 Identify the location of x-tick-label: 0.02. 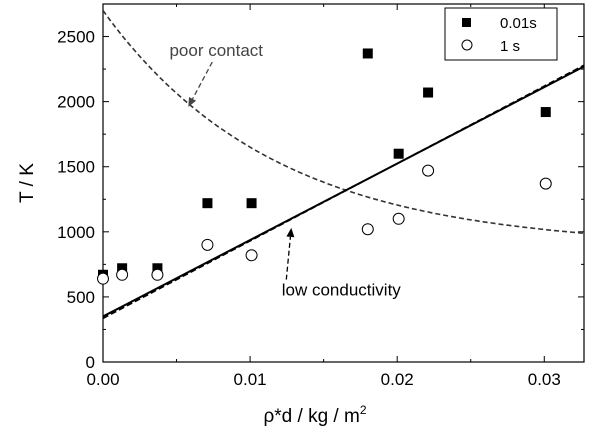
(397, 379).